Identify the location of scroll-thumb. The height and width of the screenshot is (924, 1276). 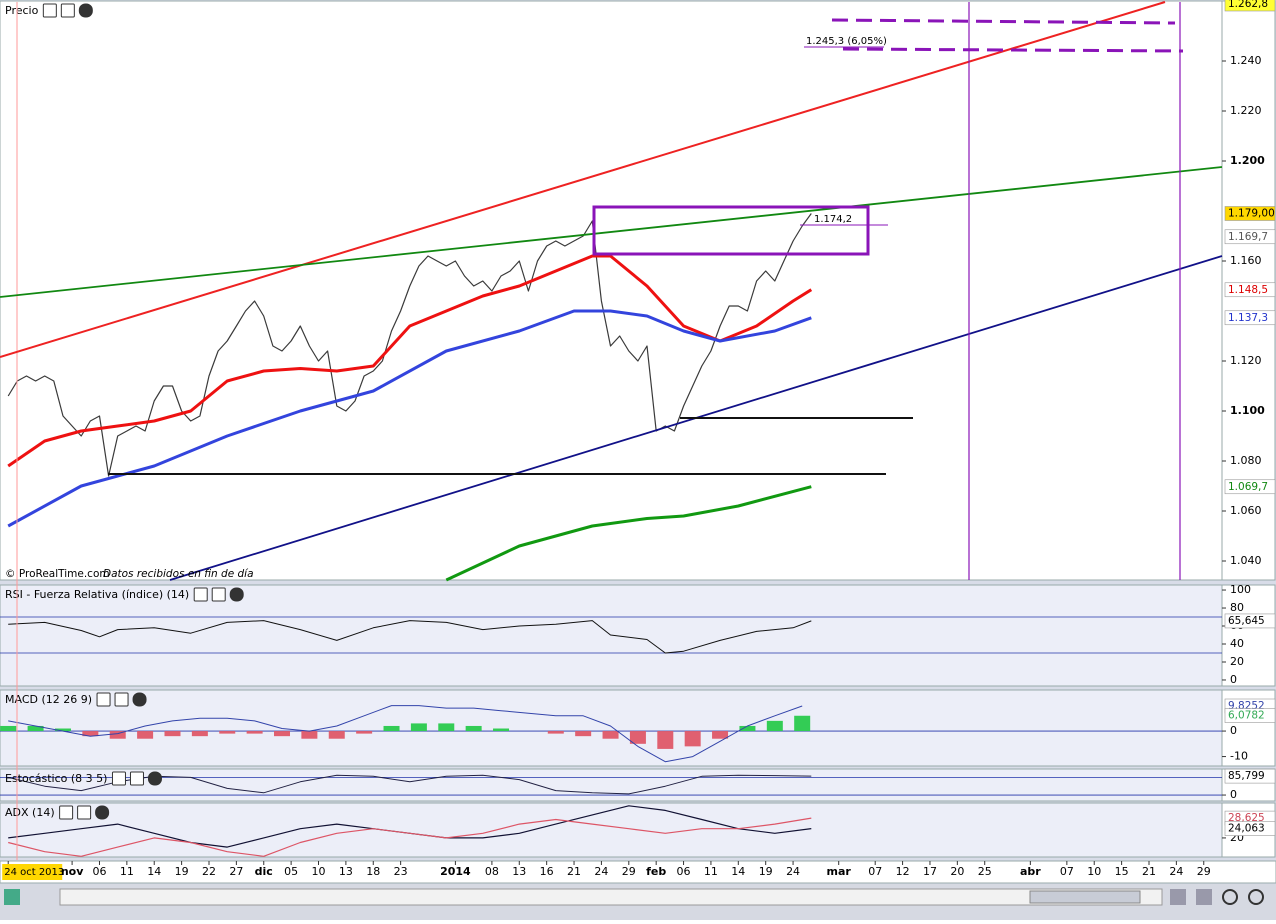
(1085, 897).